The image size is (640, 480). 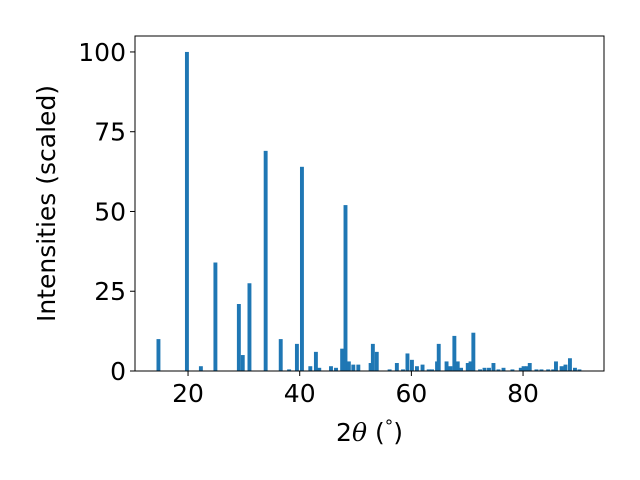 What do you see at coordinates (188, 393) in the screenshot?
I see `x-tick-label: 20` at bounding box center [188, 393].